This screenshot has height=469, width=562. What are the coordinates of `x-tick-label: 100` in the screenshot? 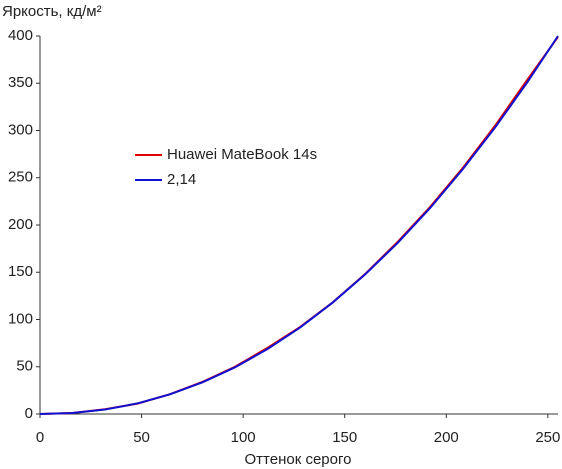 It's located at (243, 437).